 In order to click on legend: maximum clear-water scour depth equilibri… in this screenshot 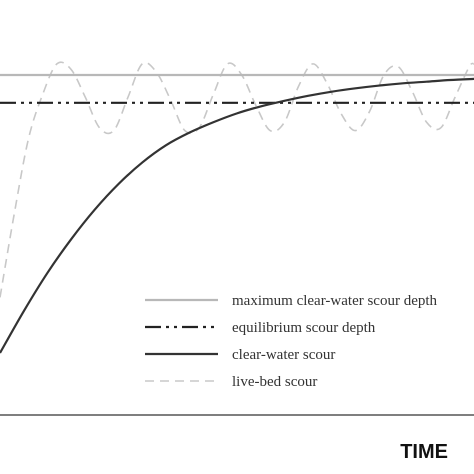, I will do `click(291, 341)`.